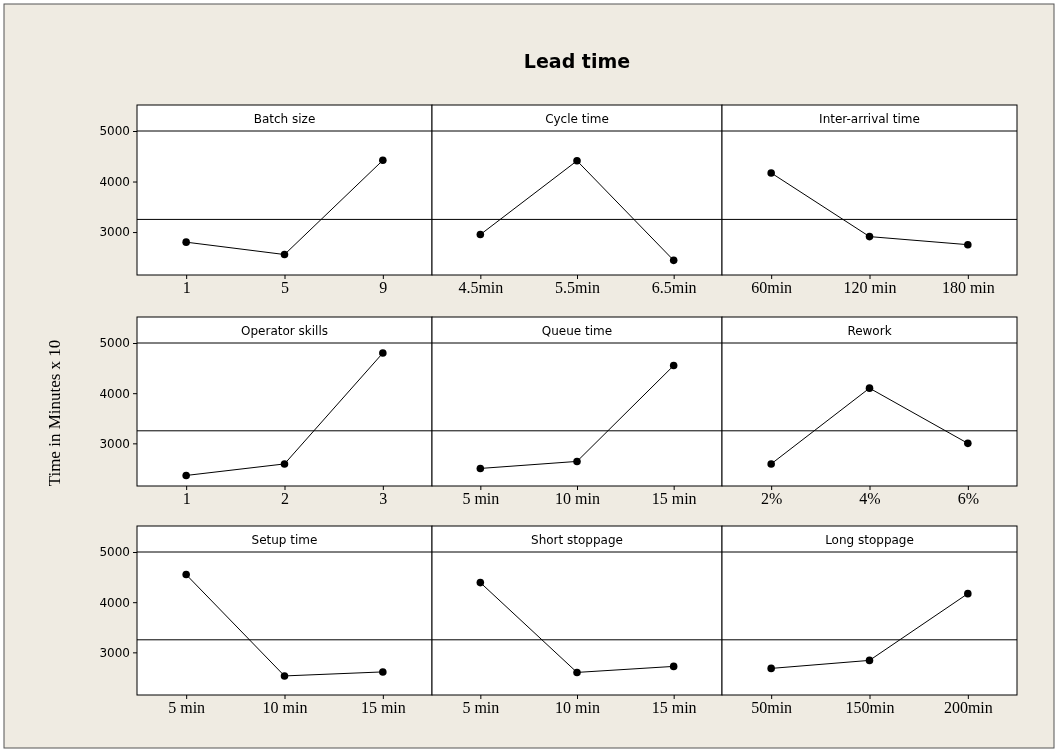 The height and width of the screenshot is (753, 1059). Describe the element at coordinates (481, 288) in the screenshot. I see `x-tick-label: 4.5min` at that location.